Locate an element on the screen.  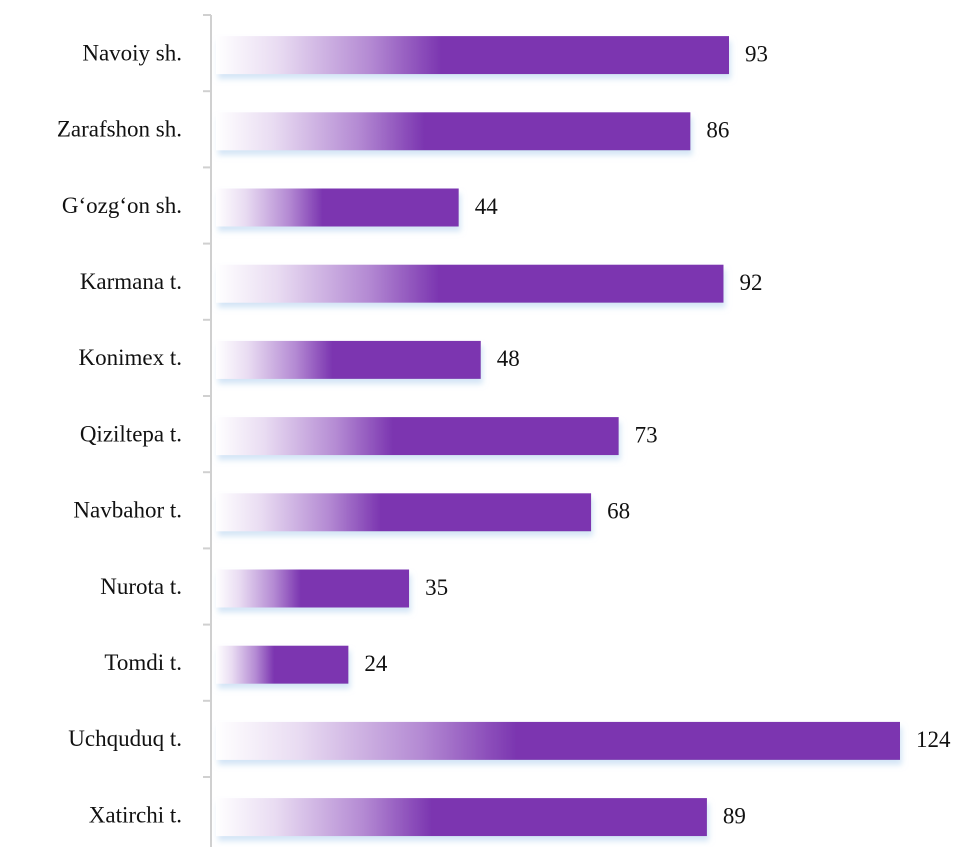
value-label: 86 is located at coordinates (717, 130).